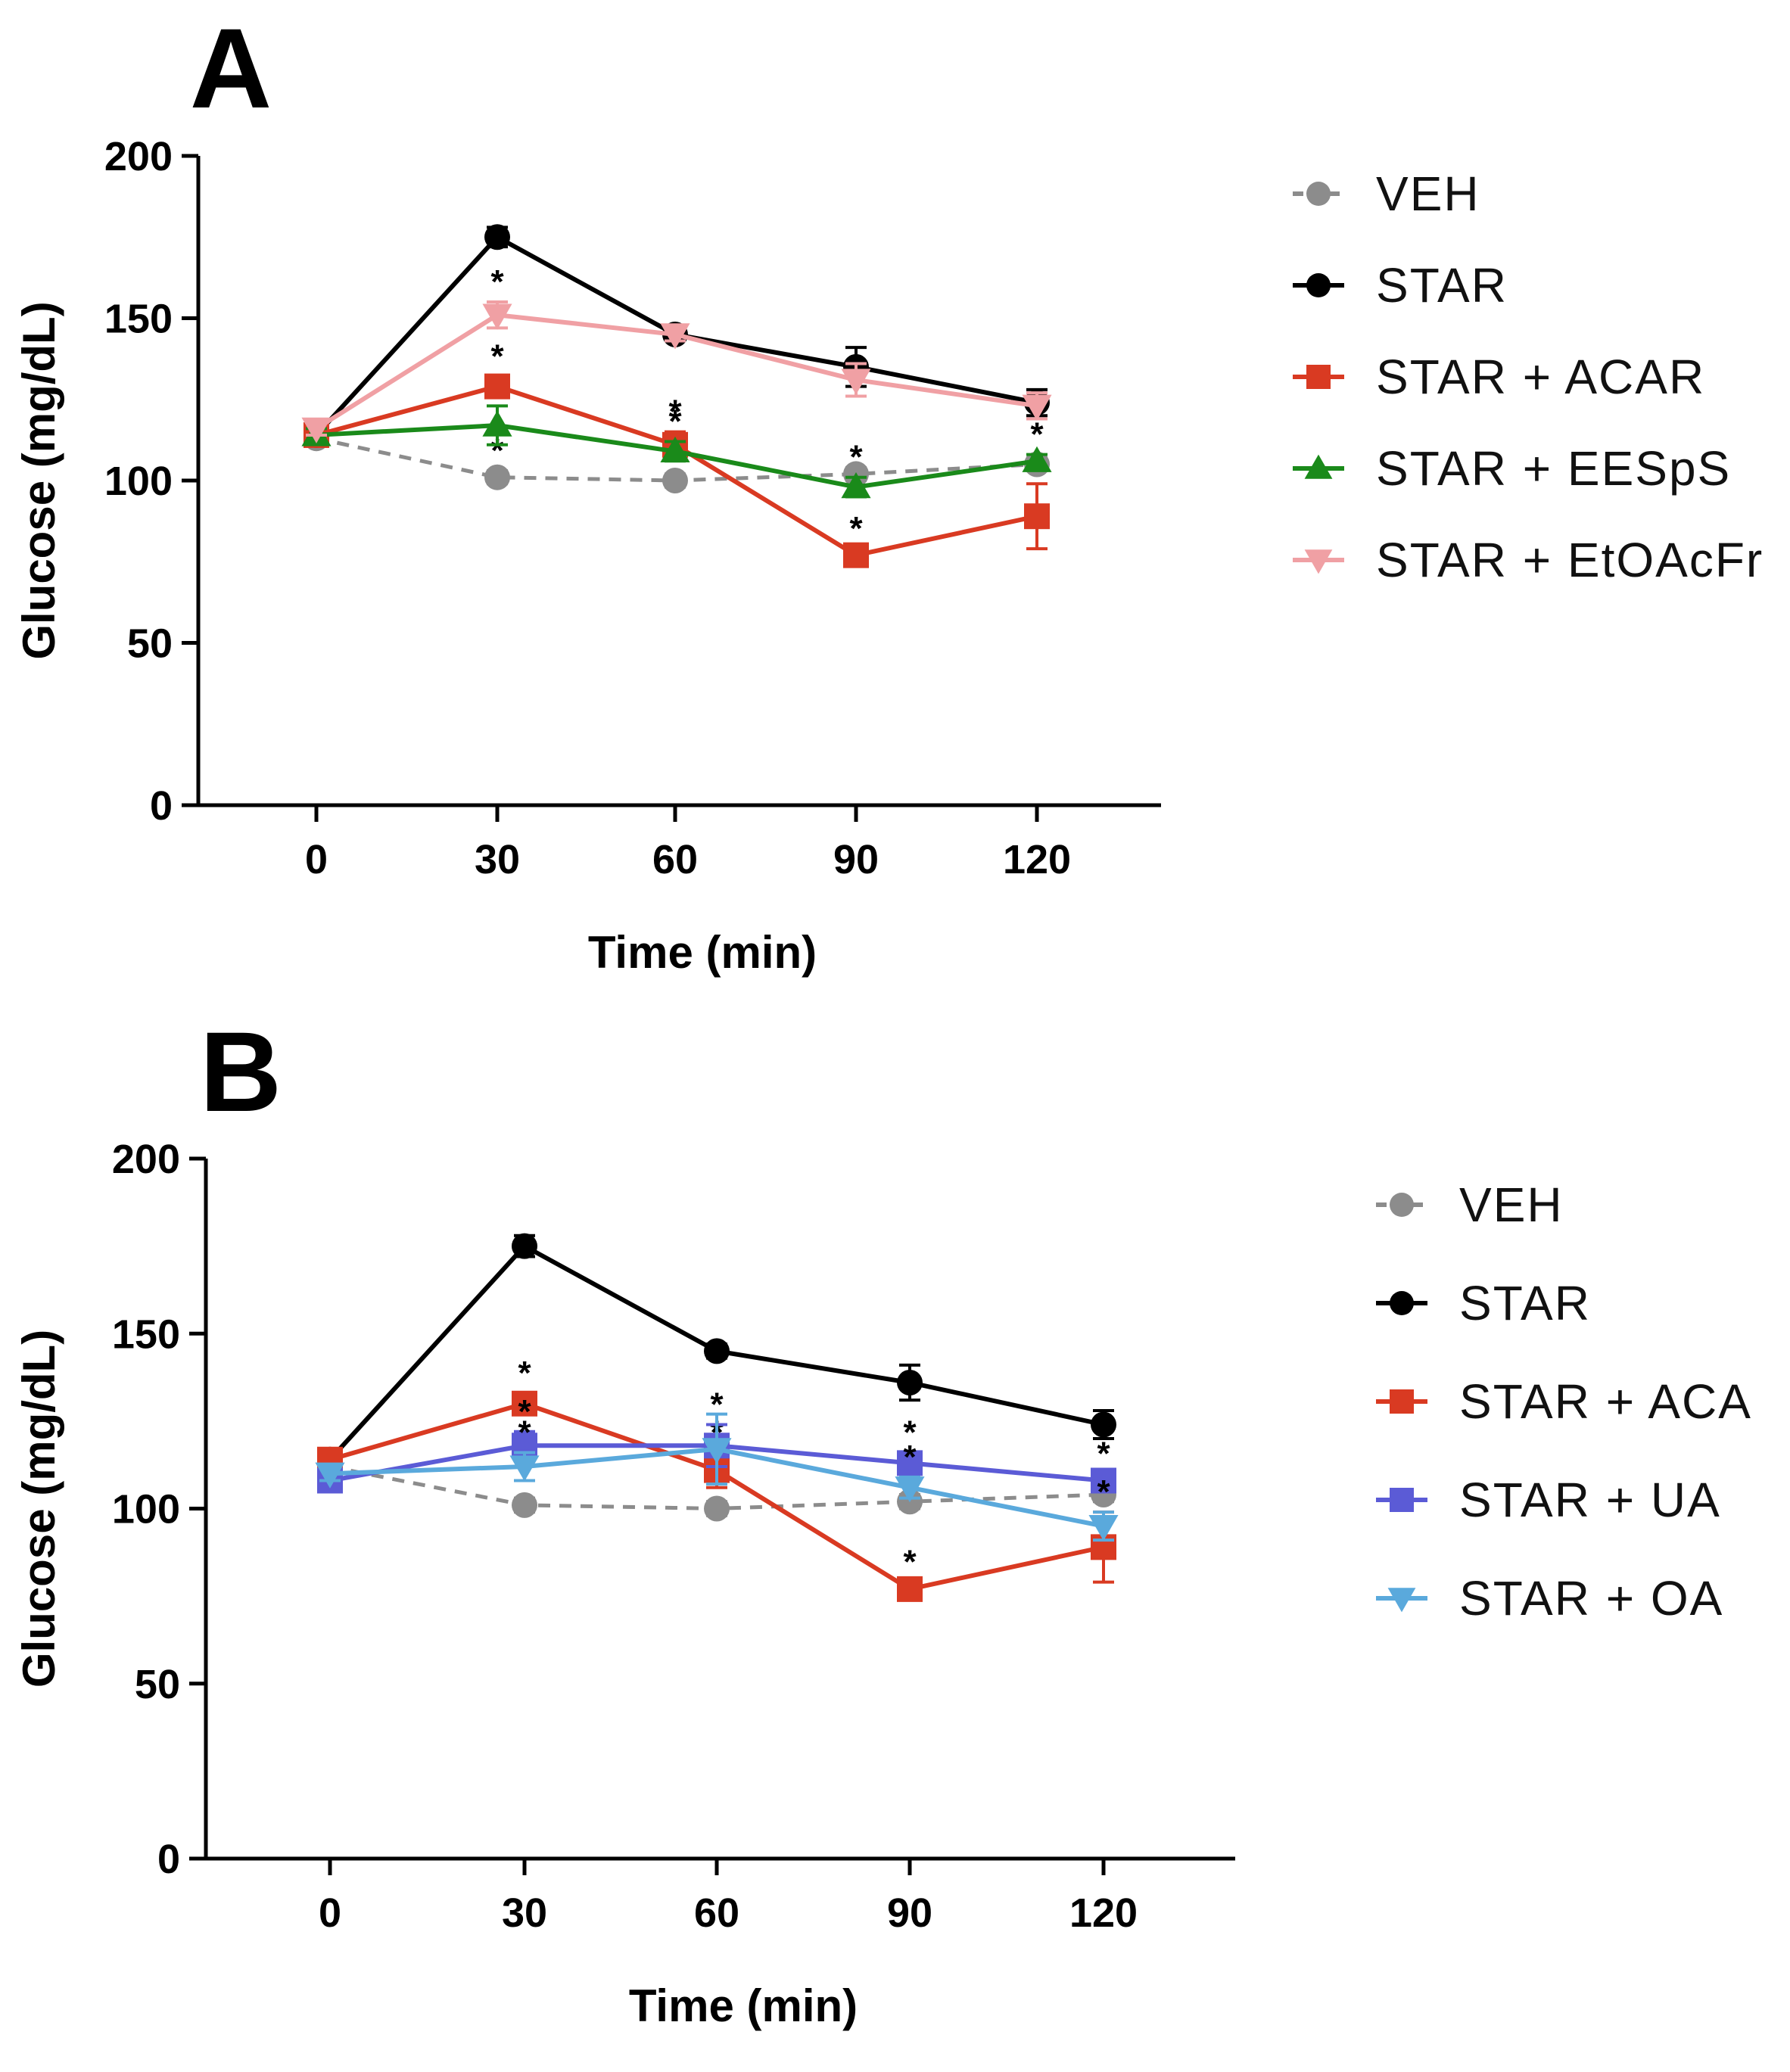  I want to click on legend-label: STAR + ACAR, so click(1540, 377).